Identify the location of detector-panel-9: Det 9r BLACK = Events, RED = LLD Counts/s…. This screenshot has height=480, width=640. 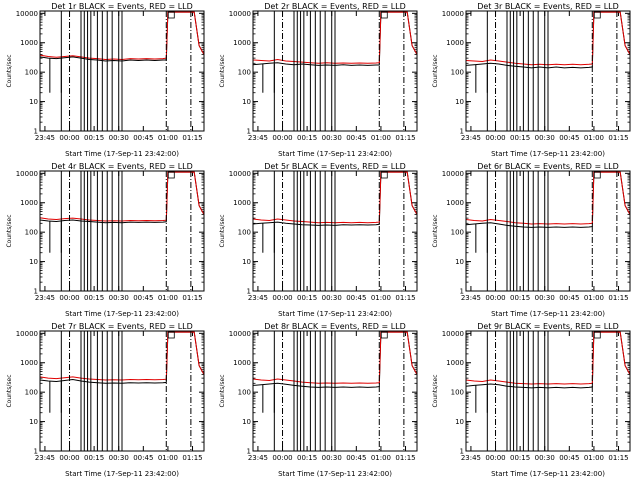
(532, 400).